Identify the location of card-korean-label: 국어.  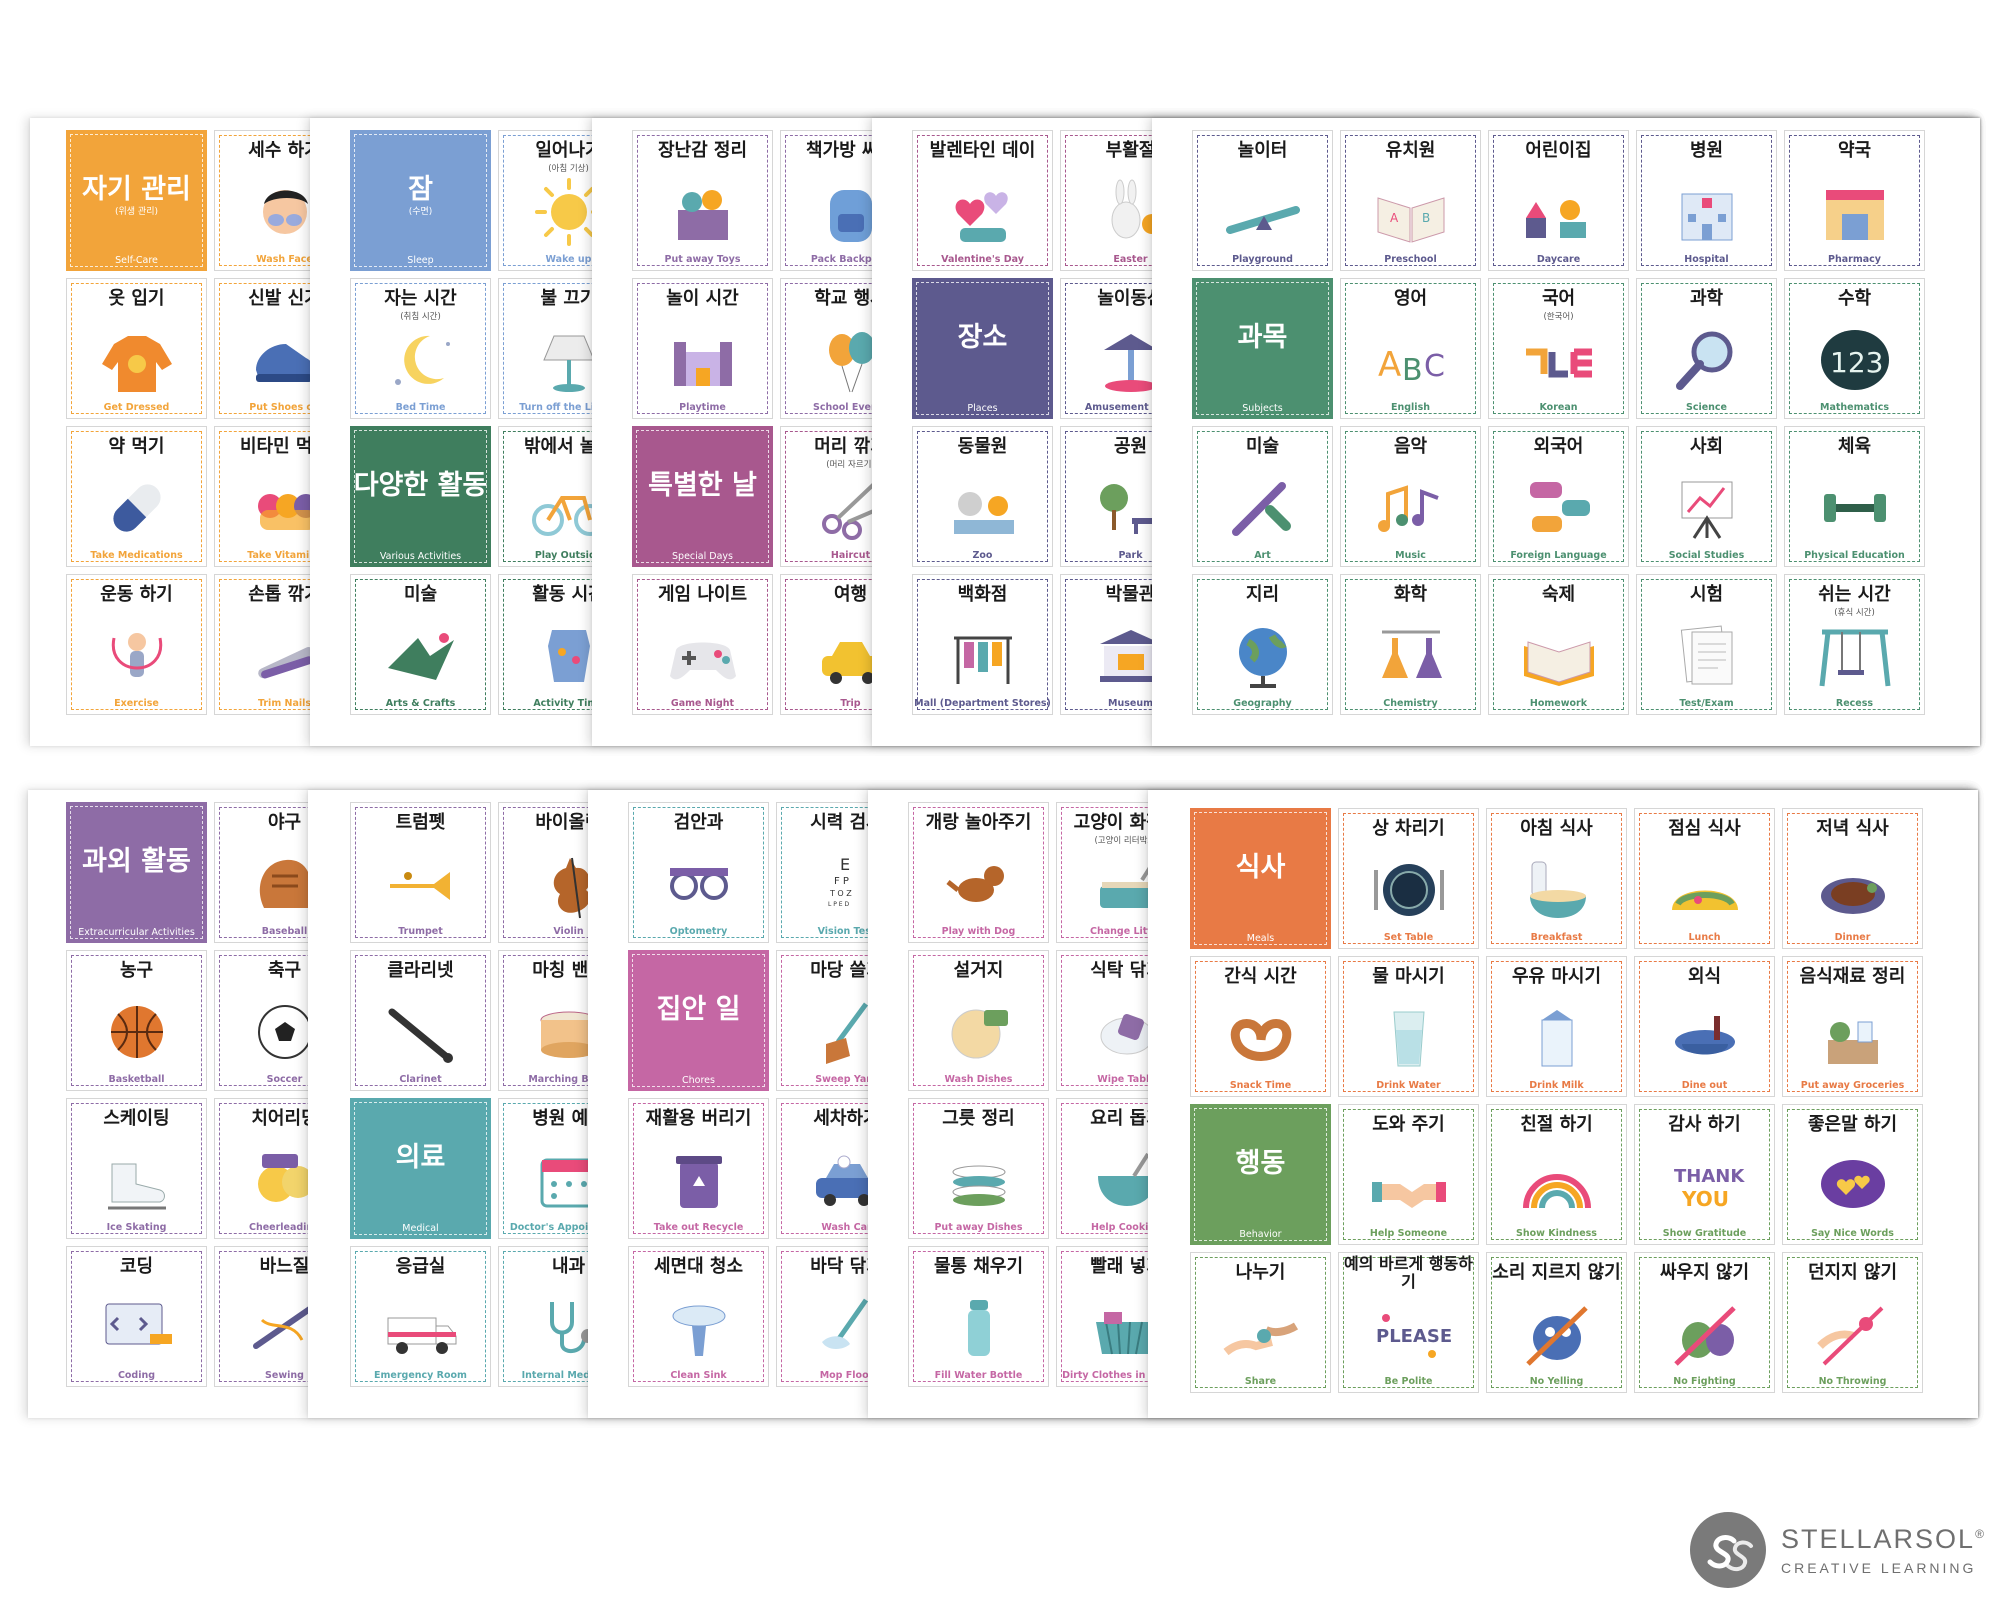
(1558, 298).